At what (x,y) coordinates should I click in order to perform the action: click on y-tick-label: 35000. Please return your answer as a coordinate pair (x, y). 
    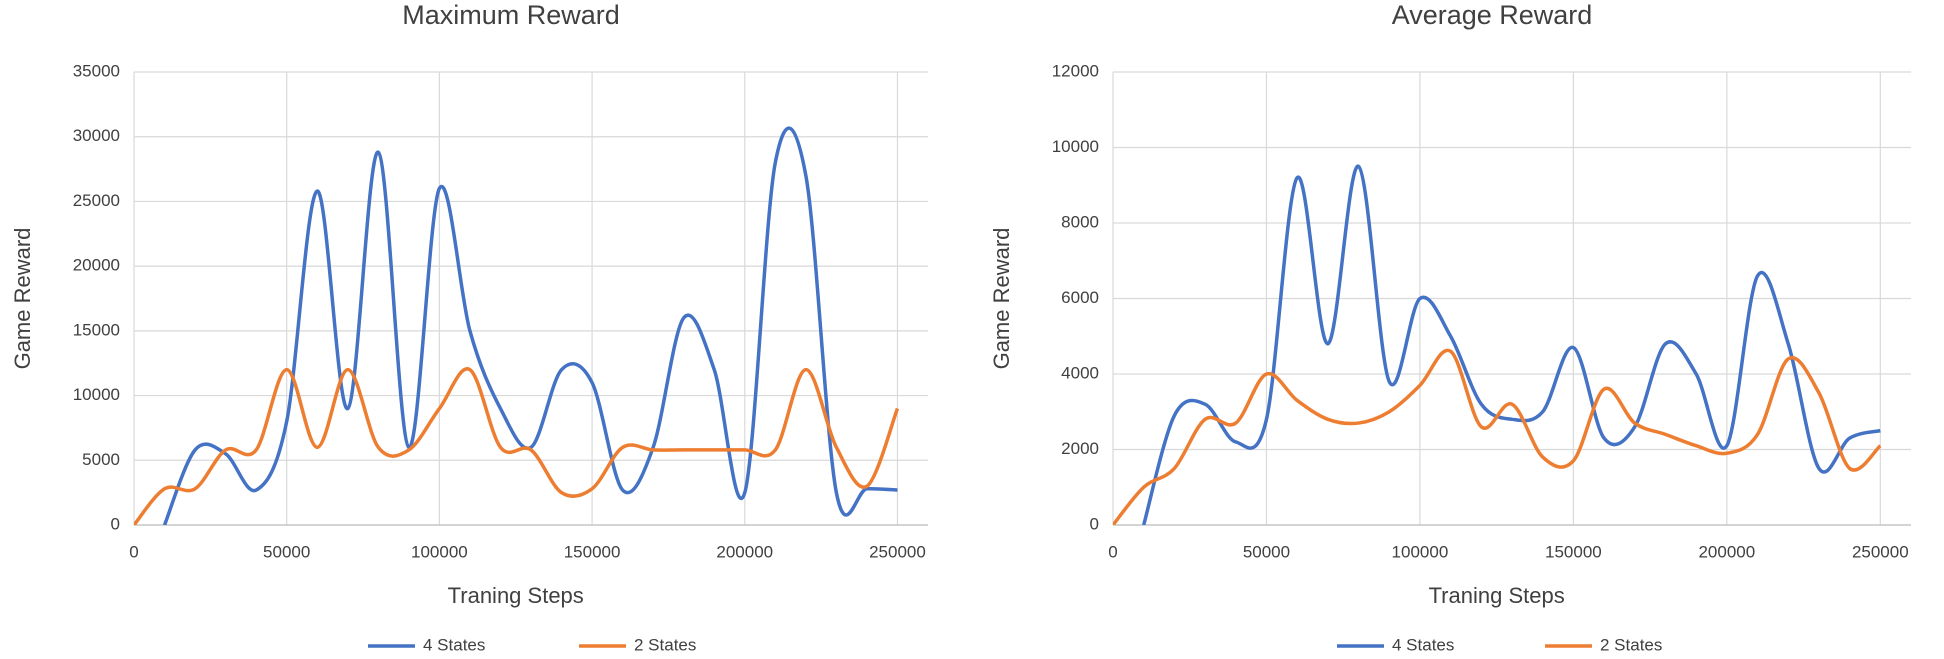
    Looking at the image, I should click on (96, 70).